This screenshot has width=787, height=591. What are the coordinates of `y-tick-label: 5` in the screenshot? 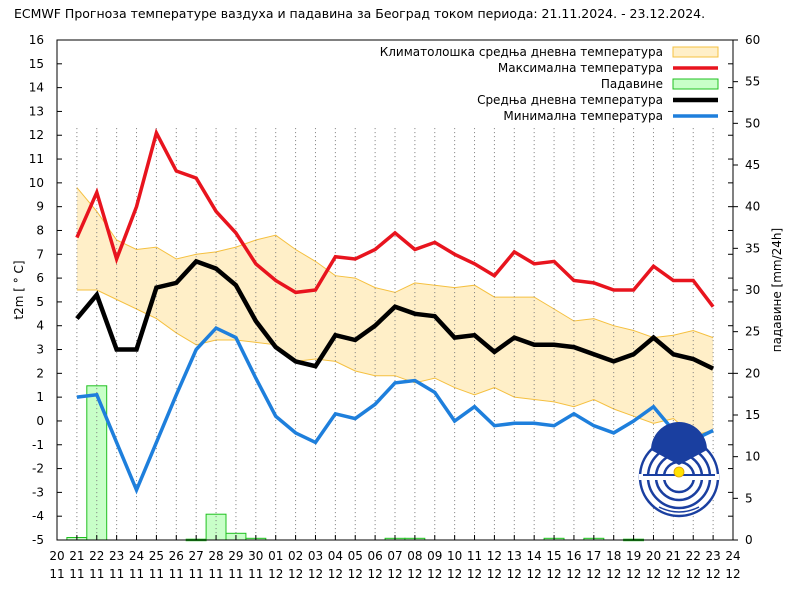 It's located at (40, 302).